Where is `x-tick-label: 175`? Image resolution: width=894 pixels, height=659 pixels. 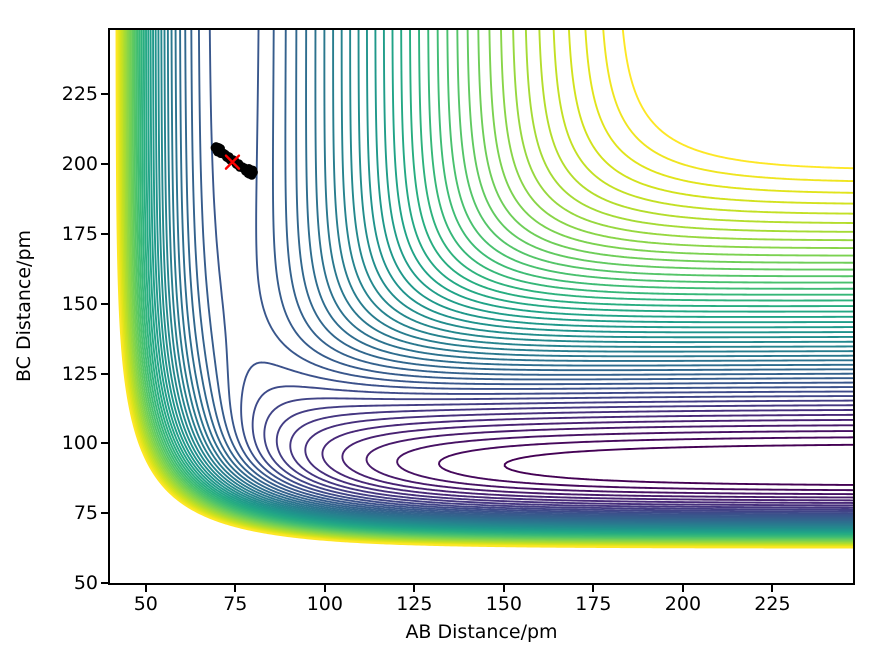 x-tick-label: 175 is located at coordinates (593, 604).